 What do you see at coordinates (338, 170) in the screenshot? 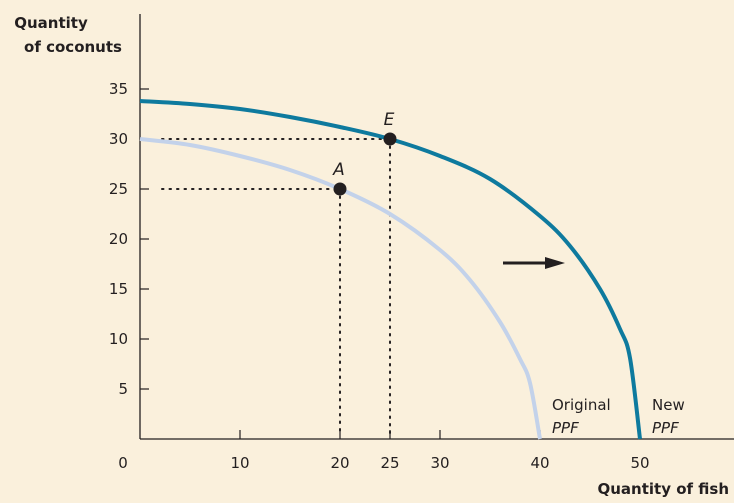
I see `point-label-A: A` at bounding box center [338, 170].